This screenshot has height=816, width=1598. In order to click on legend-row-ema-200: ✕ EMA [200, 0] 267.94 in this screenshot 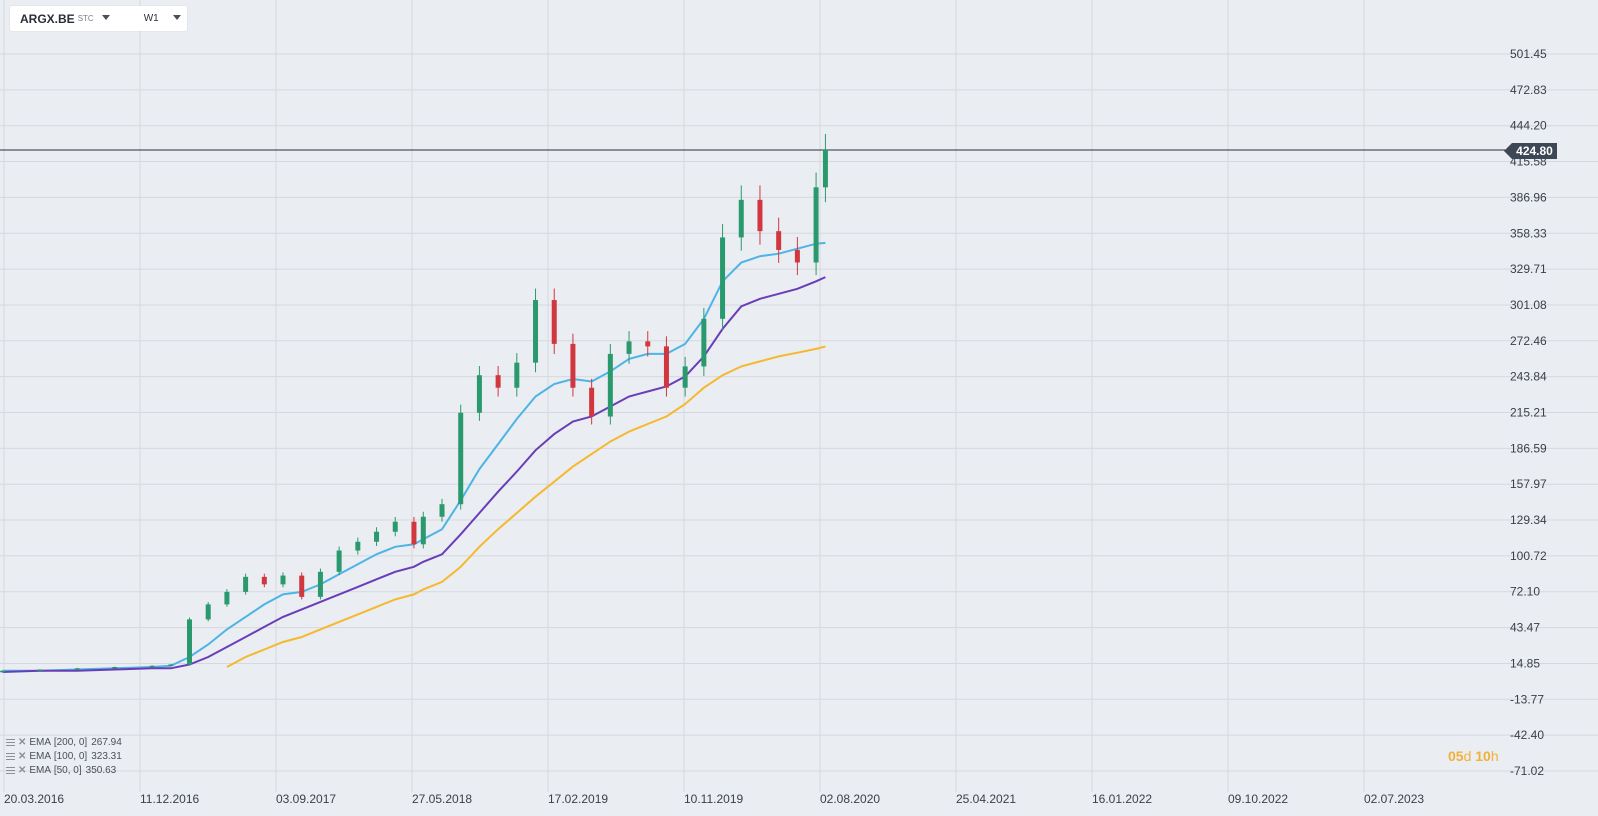, I will do `click(64, 742)`.